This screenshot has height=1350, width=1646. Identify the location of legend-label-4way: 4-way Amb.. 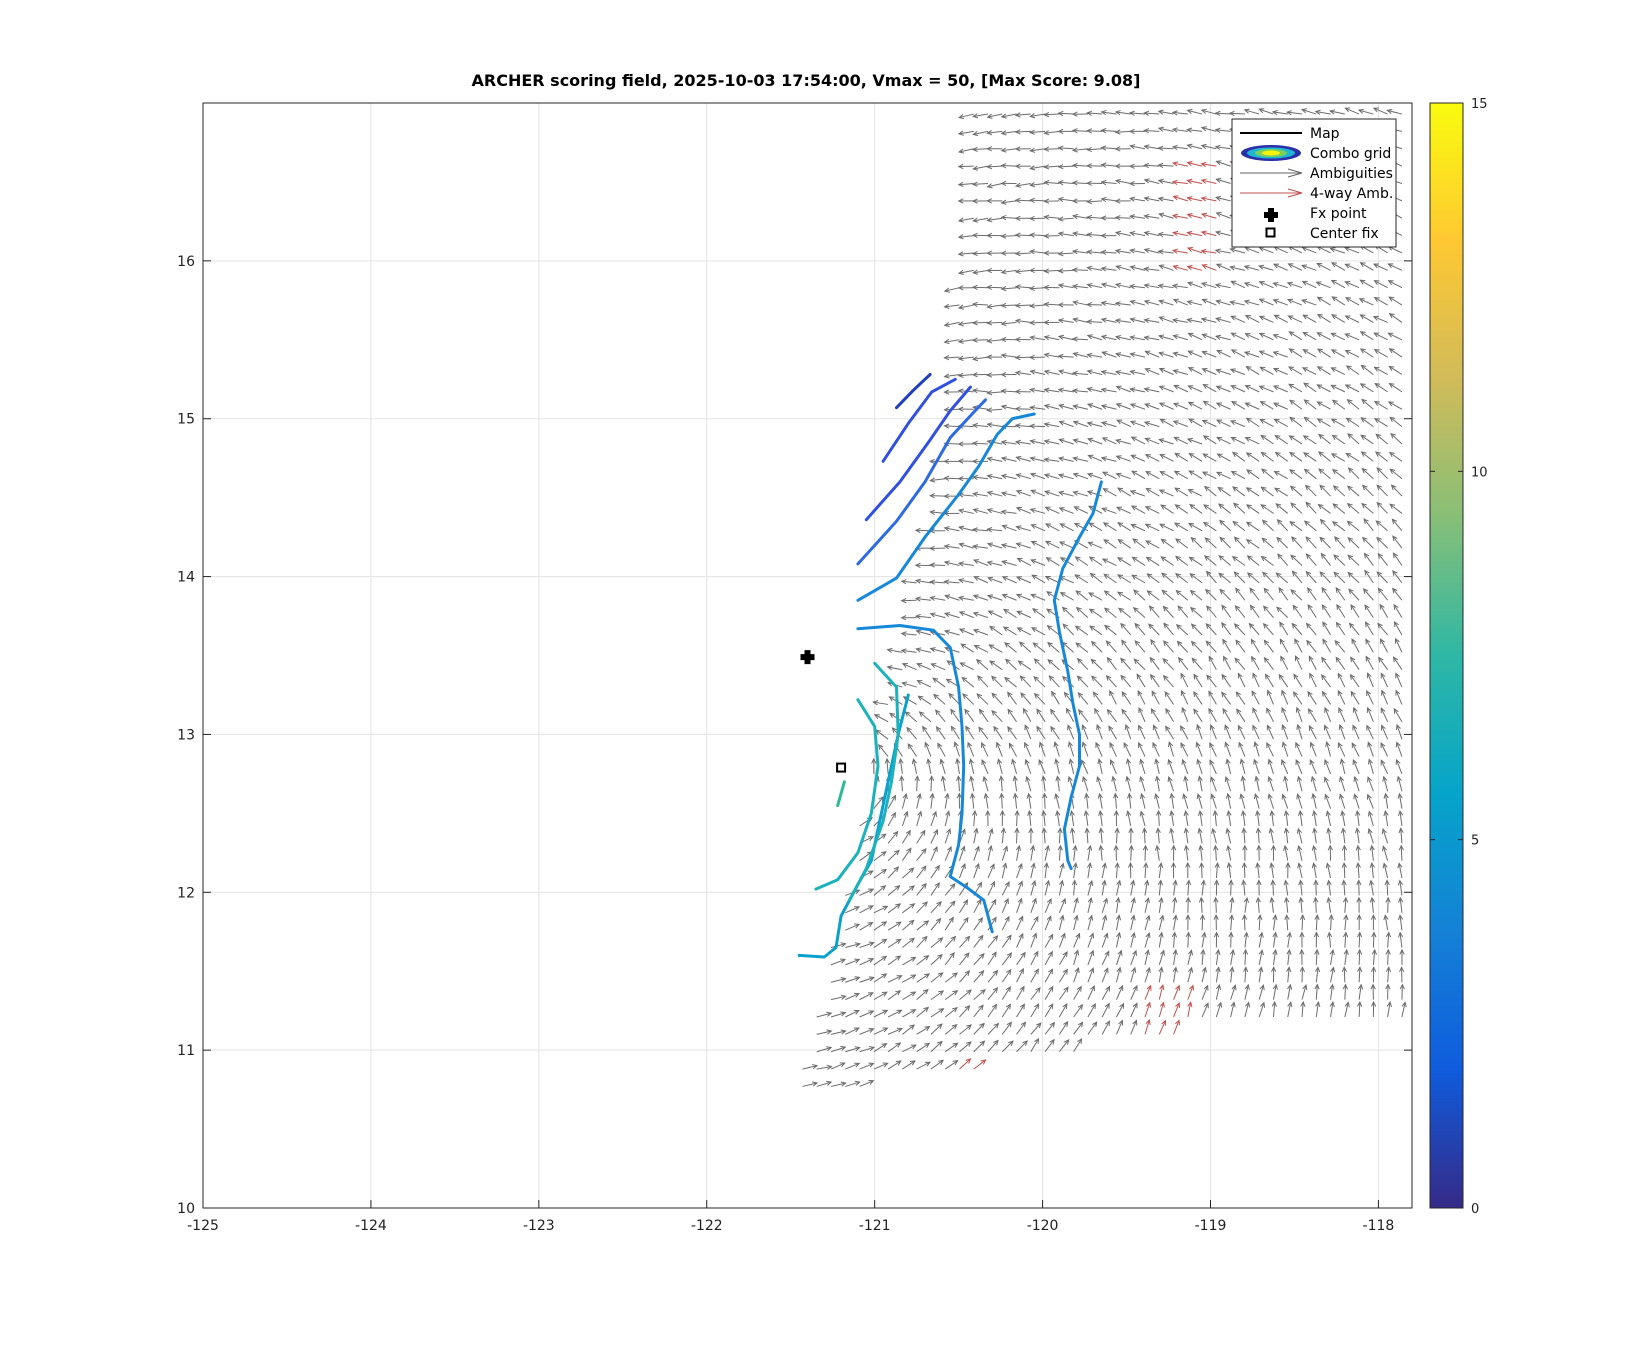
(1351, 194).